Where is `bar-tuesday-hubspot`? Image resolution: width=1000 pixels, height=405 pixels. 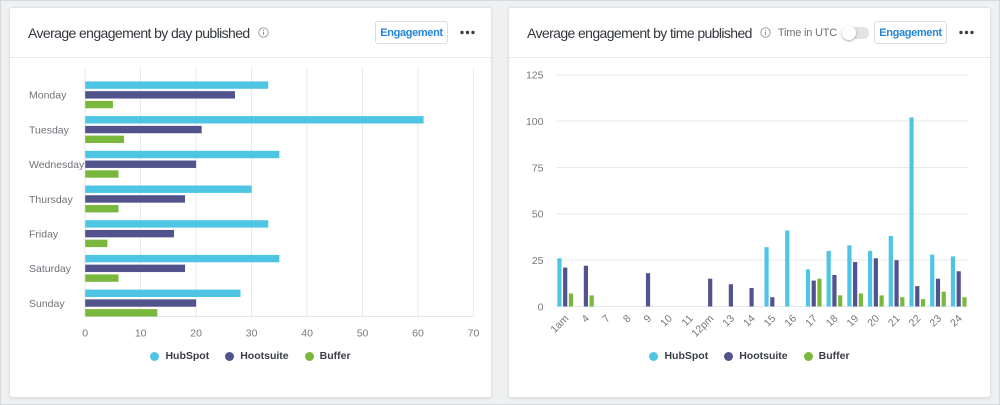
bar-tuesday-hubspot is located at coordinates (254, 120).